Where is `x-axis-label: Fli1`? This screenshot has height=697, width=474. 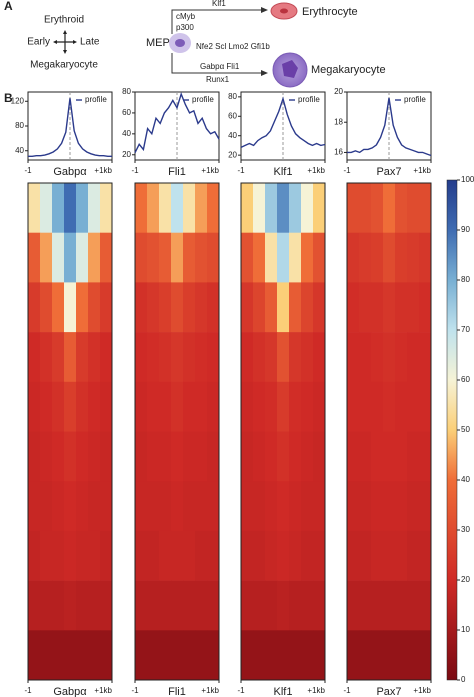
x-axis-label: Fli1 is located at coordinates (177, 172).